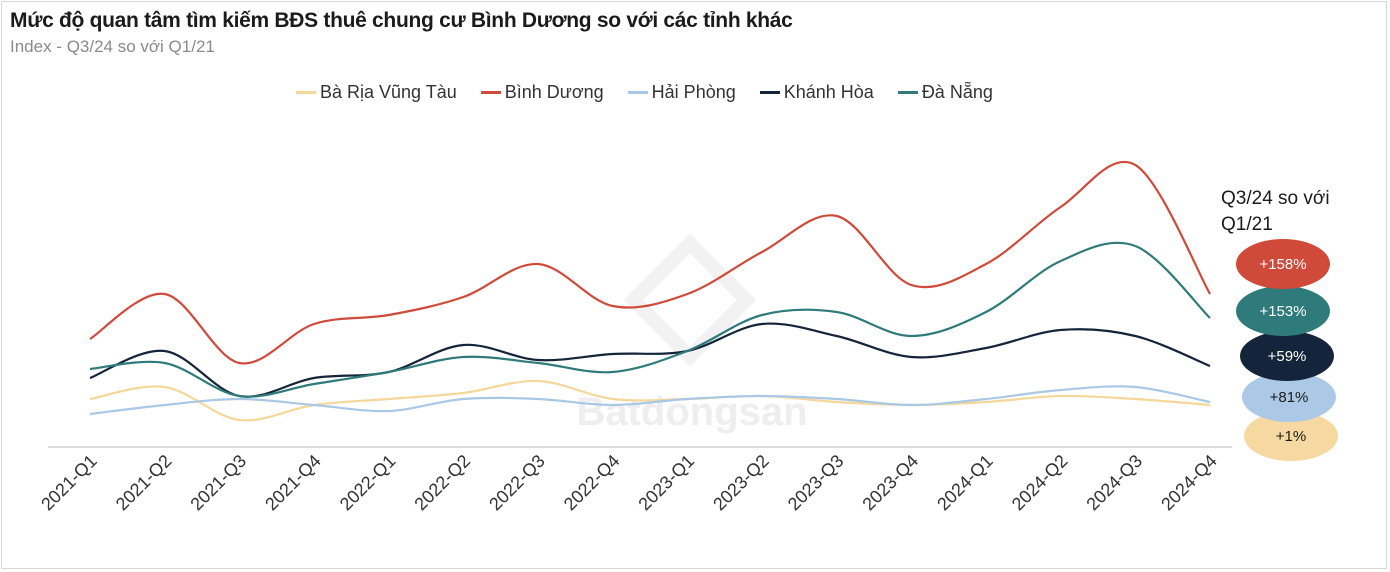 Image resolution: width=1390 pixels, height=572 pixels. I want to click on x-tick-label: 2022-Q4, so click(592, 483).